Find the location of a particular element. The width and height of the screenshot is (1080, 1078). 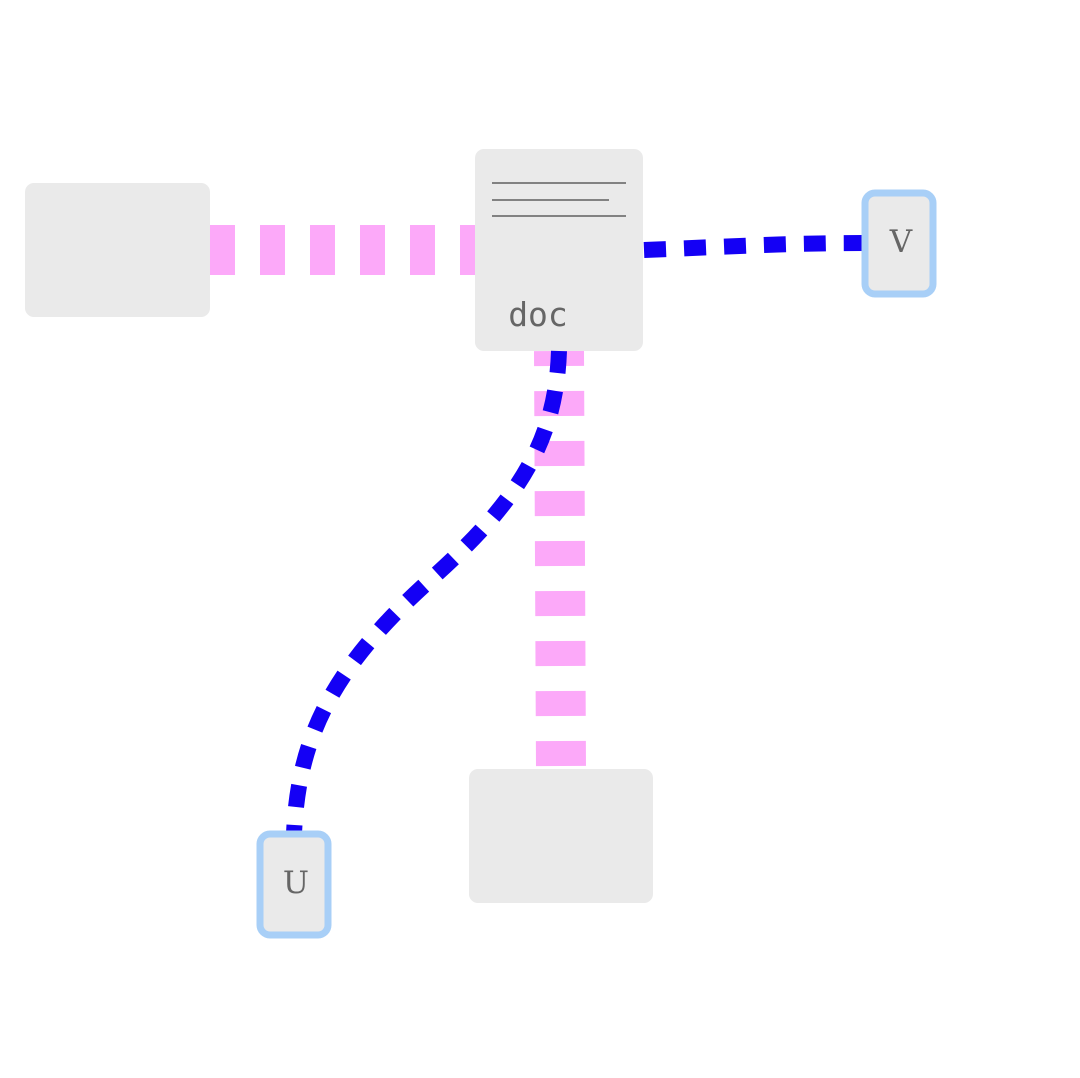

doc-node-label: doc is located at coordinates (538, 314).